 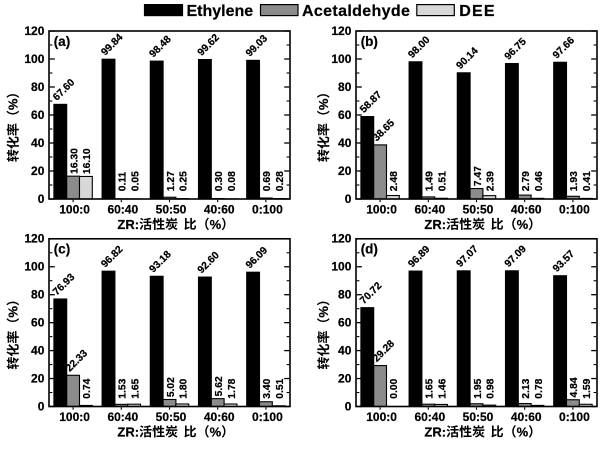 What do you see at coordinates (369, 41) in the screenshot?
I see `svg-text: (b)` at bounding box center [369, 41].